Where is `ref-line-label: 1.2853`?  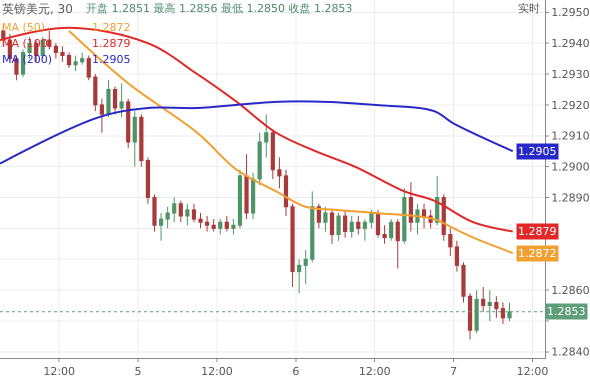 ref-line-label: 1.2853 is located at coordinates (566, 311).